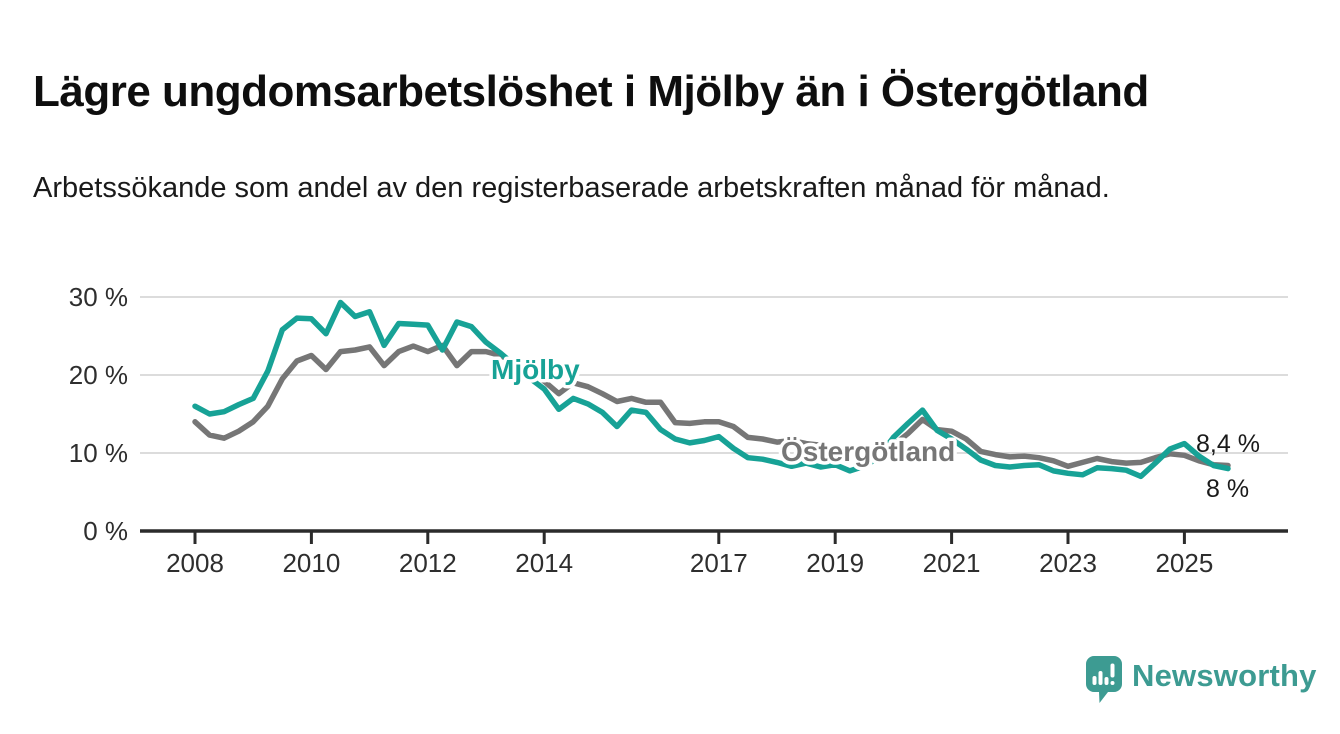  What do you see at coordinates (1184, 563) in the screenshot?
I see `x-axis-tick-label: 2025` at bounding box center [1184, 563].